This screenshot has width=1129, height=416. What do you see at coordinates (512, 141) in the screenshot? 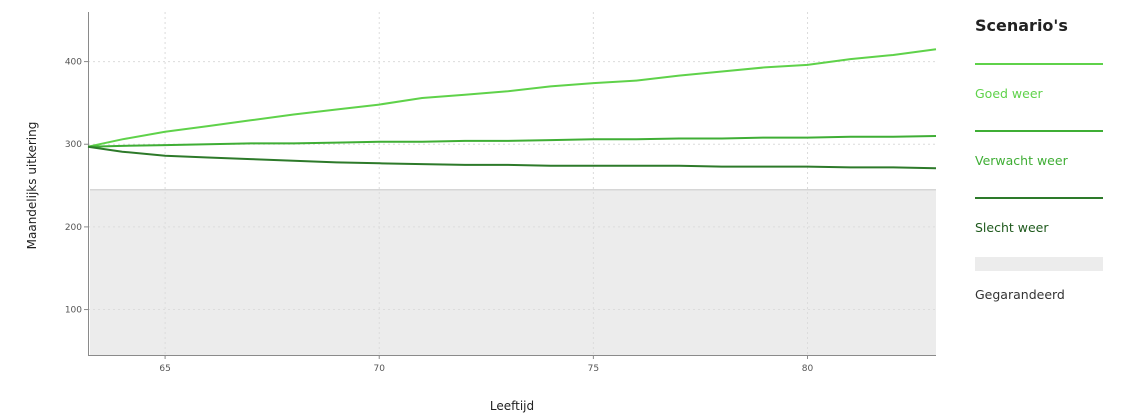
I see `series-line-verwacht-weer` at bounding box center [512, 141].